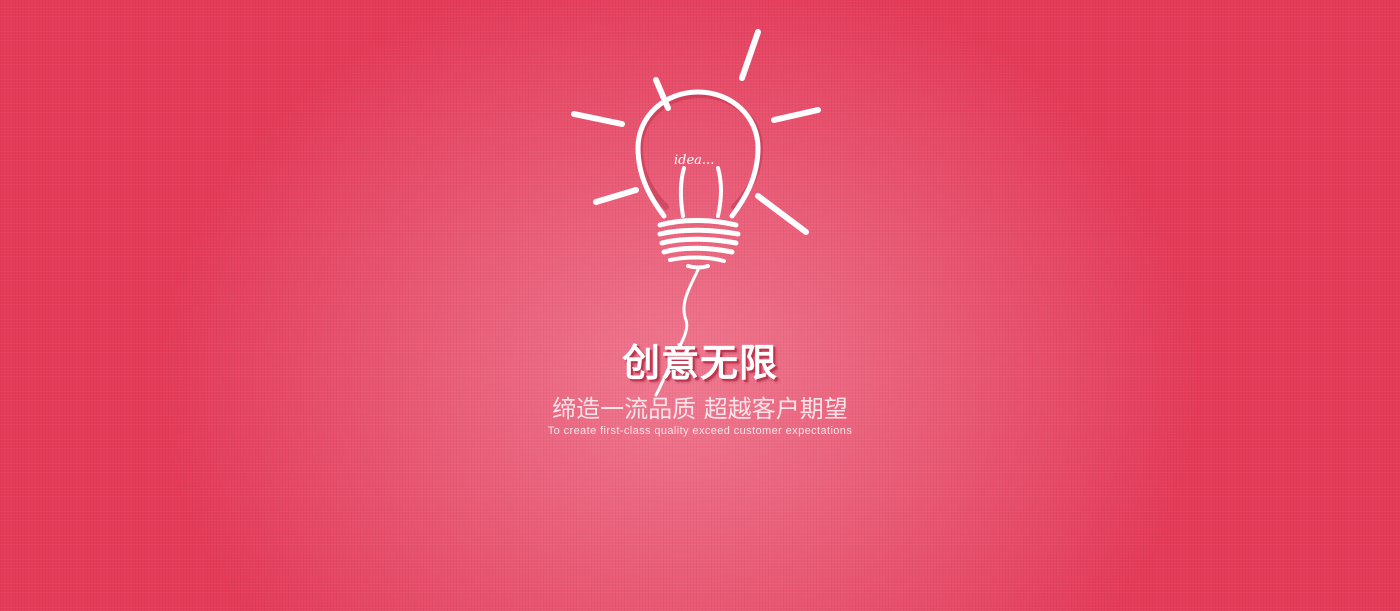 This screenshot has height=611, width=1400. Describe the element at coordinates (699, 363) in the screenshot. I see `headline: 创意无限` at that location.